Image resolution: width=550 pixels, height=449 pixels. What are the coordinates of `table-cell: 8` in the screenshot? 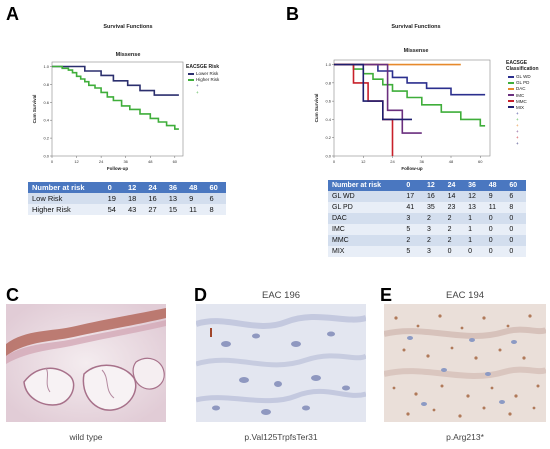 It's located at (215, 209).